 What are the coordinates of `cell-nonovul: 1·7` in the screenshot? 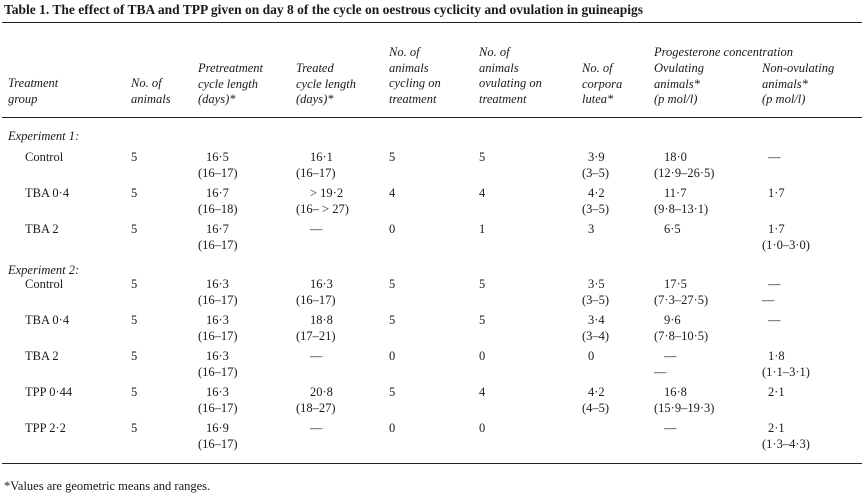 It's located at (776, 193).